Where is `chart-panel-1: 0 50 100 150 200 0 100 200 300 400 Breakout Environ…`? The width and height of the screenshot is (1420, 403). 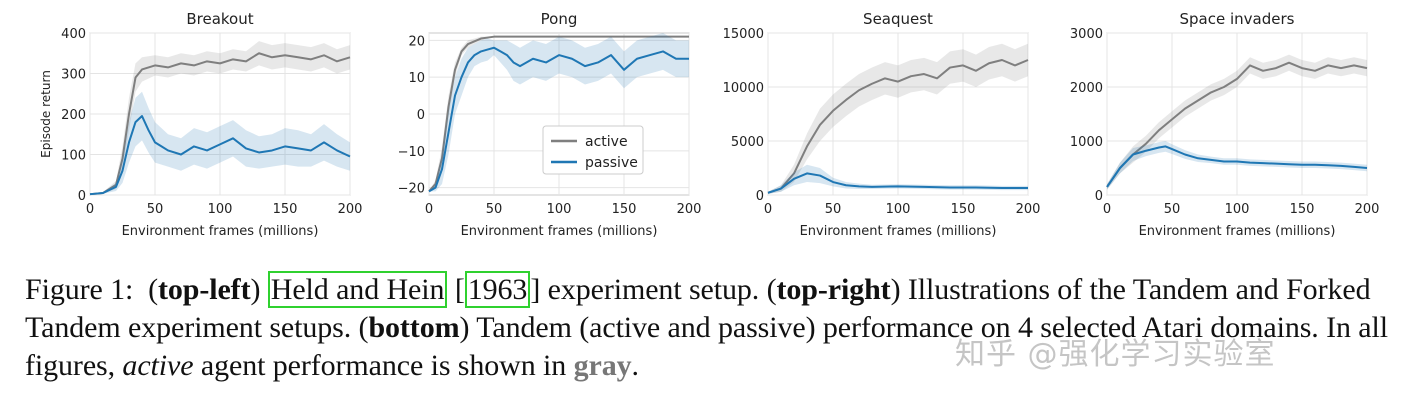
chart-panel-1: 0 50 100 150 200 0 100 200 300 400 Breakout Environ… is located at coordinates (200, 124).